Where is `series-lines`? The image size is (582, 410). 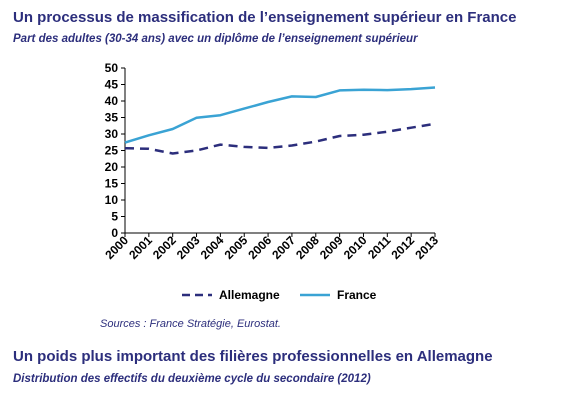 series-lines is located at coordinates (280, 120).